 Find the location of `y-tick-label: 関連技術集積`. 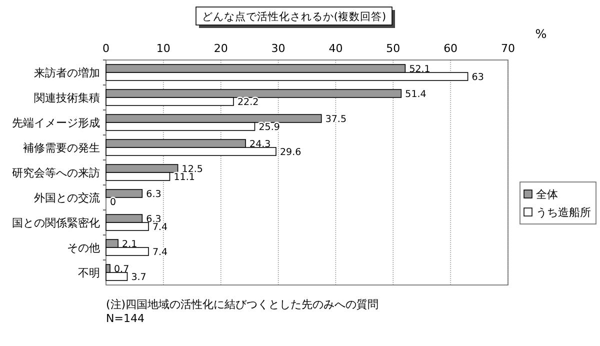

y-tick-label: 関連技術集積 is located at coordinates (67, 98).